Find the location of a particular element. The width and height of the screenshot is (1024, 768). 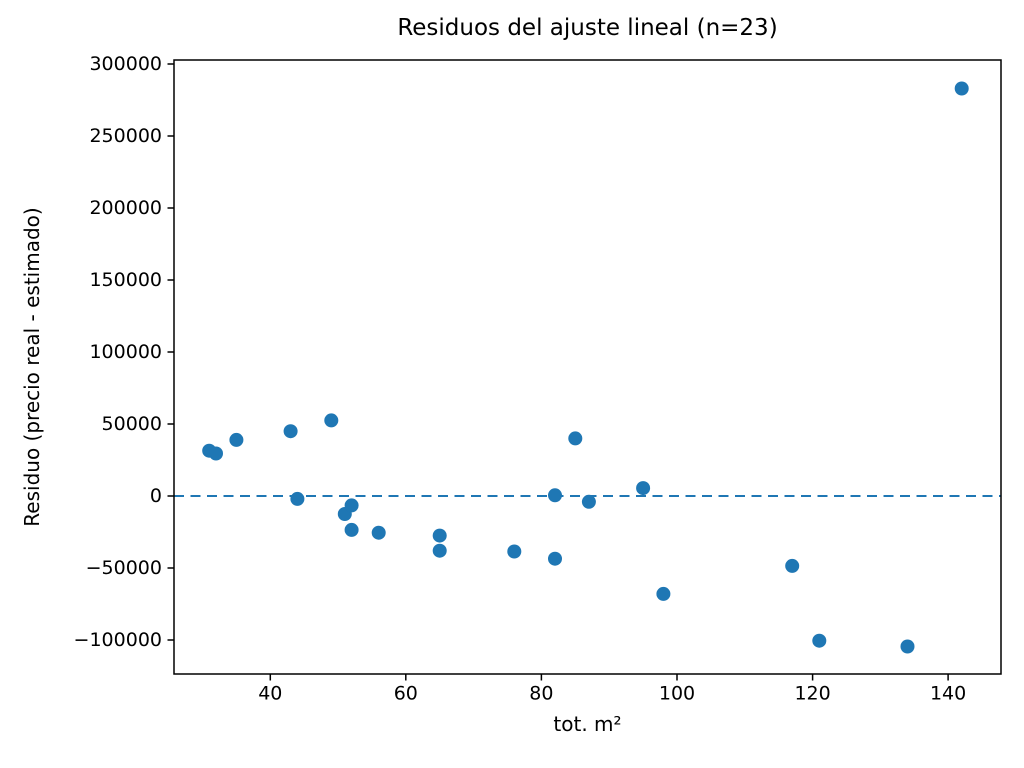

x-axis-label: tot. m² is located at coordinates (587, 724).